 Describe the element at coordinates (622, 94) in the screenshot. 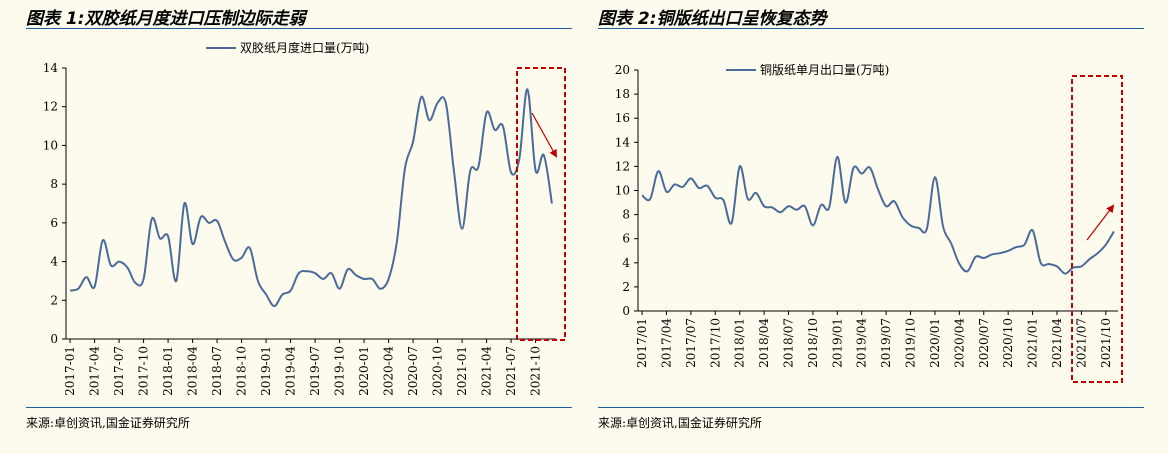

I see `y-tick-label: 18` at that location.